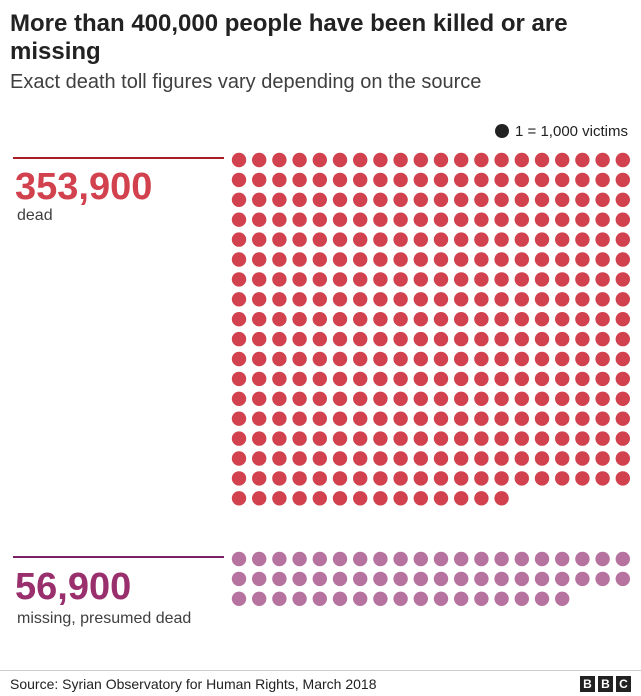 The height and width of the screenshot is (696, 641). Describe the element at coordinates (84, 187) in the screenshot. I see `dead-count: 353,900` at that location.